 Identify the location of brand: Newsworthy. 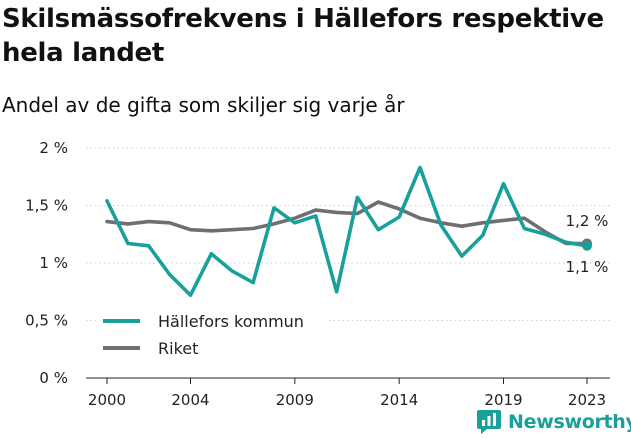
(553, 422).